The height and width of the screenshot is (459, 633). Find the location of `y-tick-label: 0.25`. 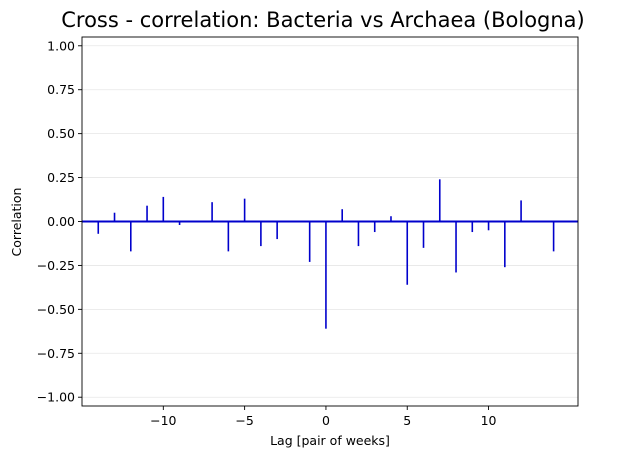

y-tick-label: 0.25 is located at coordinates (61, 177).